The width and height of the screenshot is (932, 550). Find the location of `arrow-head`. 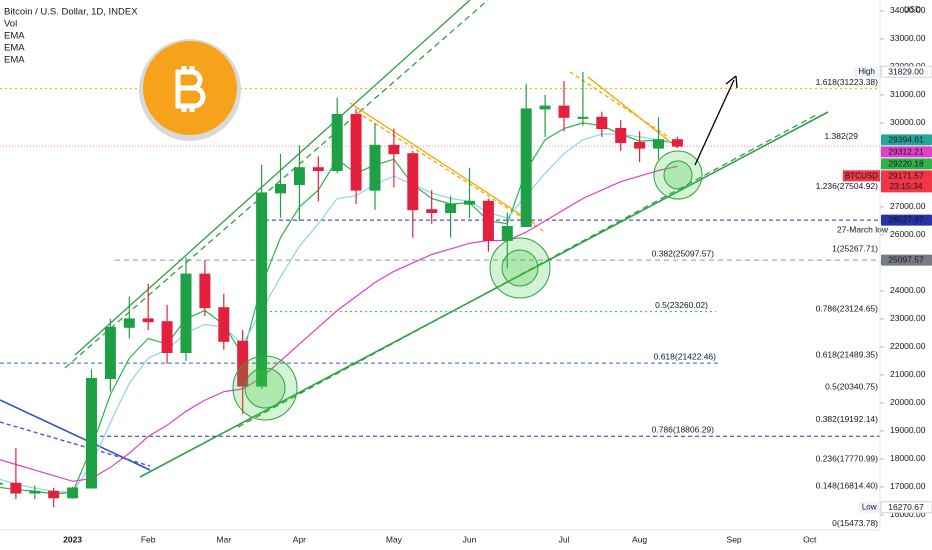

arrow-head is located at coordinates (731, 82).